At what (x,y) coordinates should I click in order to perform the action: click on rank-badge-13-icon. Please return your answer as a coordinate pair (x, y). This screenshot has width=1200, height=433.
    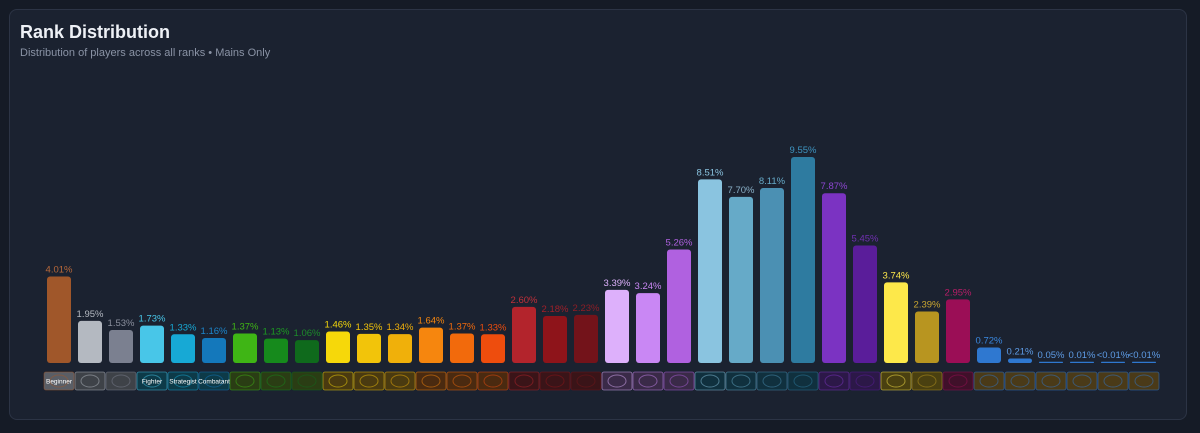
    Looking at the image, I should click on (431, 381).